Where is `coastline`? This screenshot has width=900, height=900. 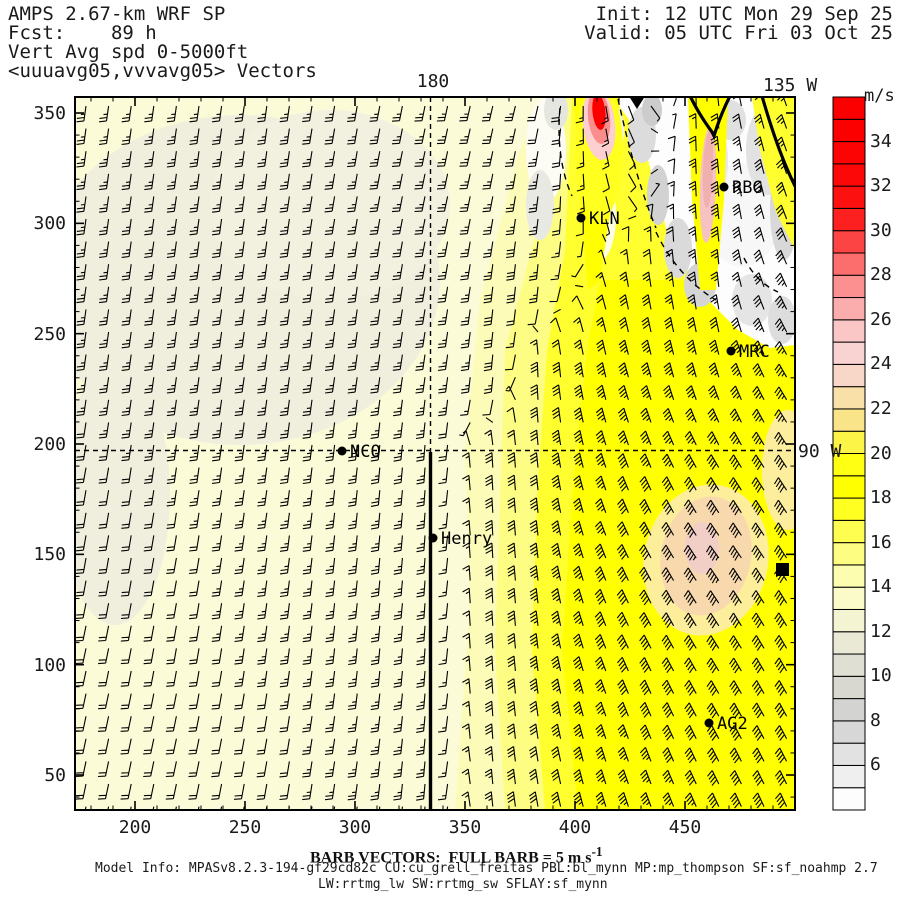 coastline is located at coordinates (777, 142).